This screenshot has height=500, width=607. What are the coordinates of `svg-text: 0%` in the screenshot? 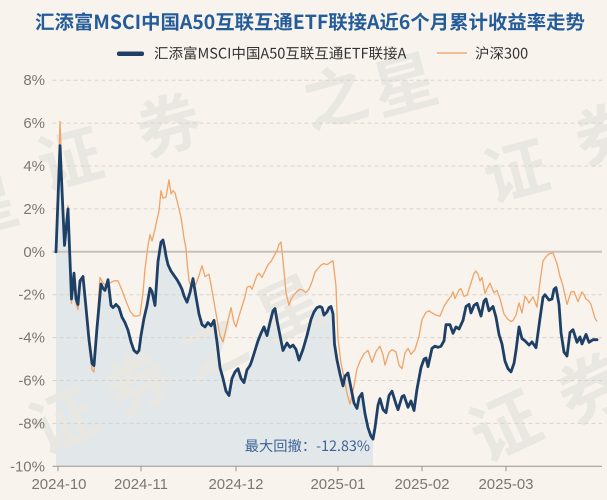 It's located at (34, 252).